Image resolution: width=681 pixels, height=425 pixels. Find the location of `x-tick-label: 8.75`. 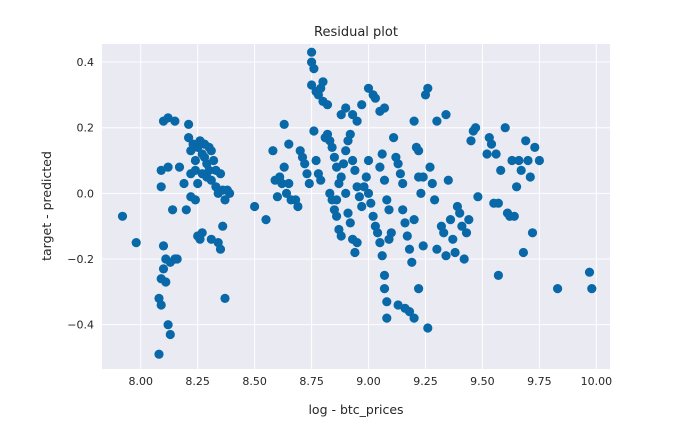

x-tick-label: 8.75 is located at coordinates (311, 381).